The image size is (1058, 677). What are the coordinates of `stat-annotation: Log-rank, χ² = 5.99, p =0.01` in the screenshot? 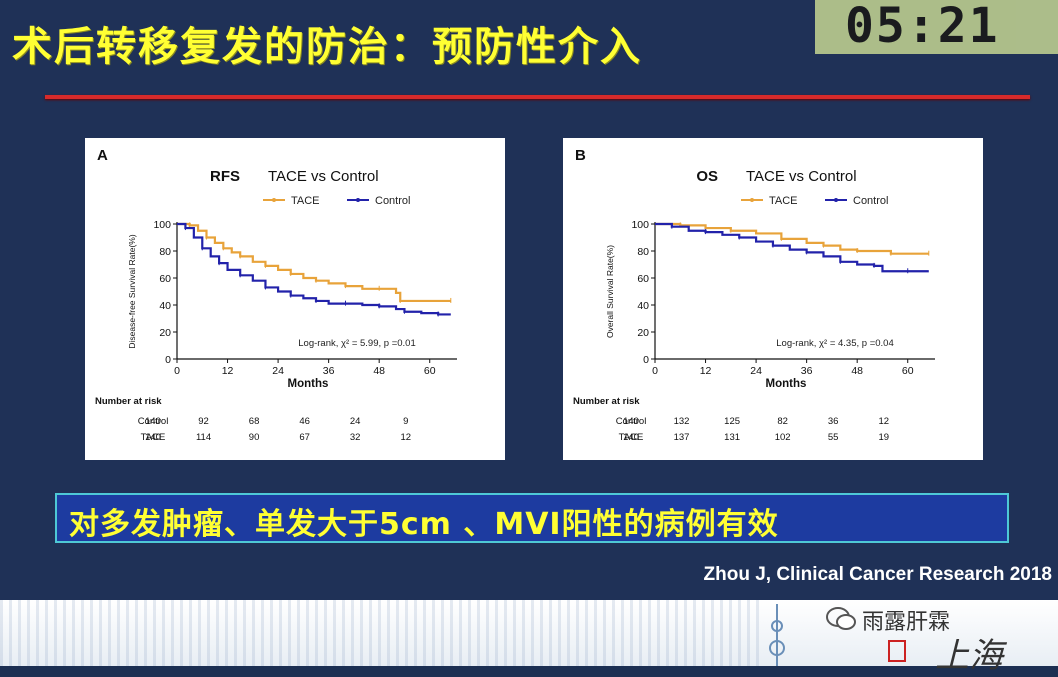 It's located at (356, 343).